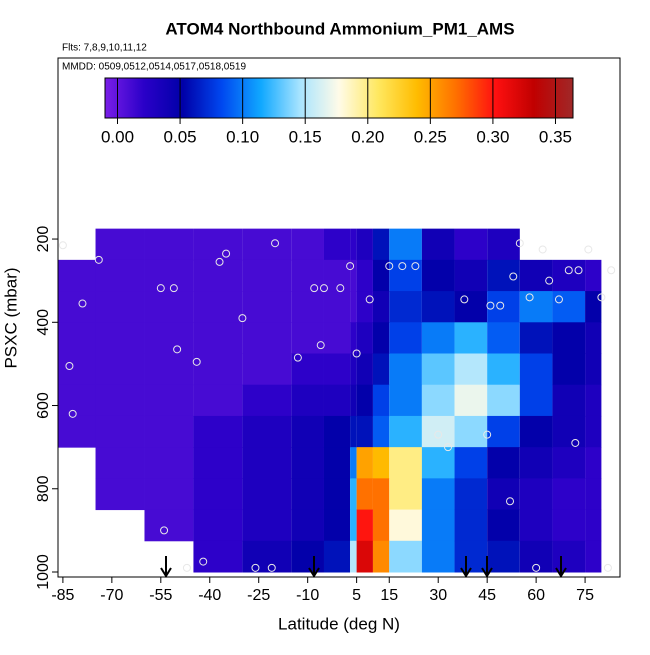  What do you see at coordinates (367, 136) in the screenshot?
I see `colorbar-tick-label: 0.20` at bounding box center [367, 136].